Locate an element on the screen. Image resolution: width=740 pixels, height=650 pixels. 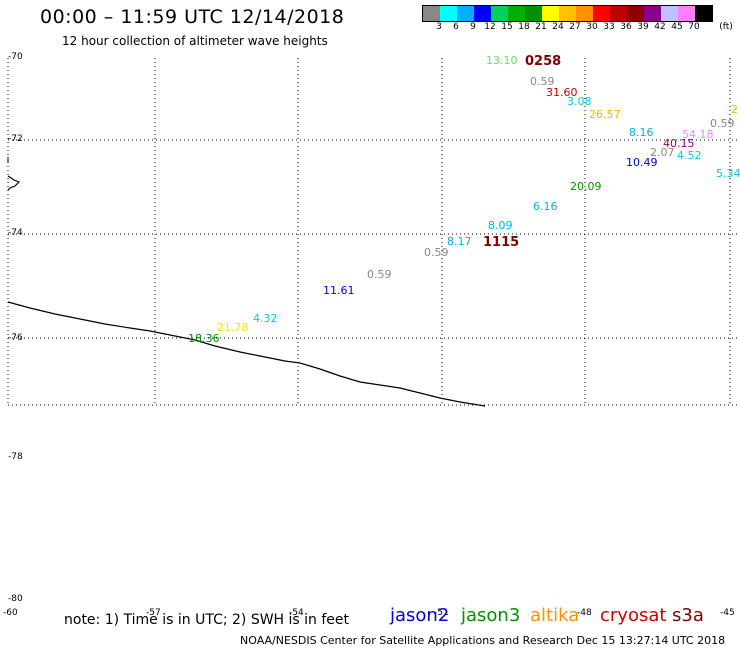
colorbar-label: 70 is located at coordinates (694, 27).